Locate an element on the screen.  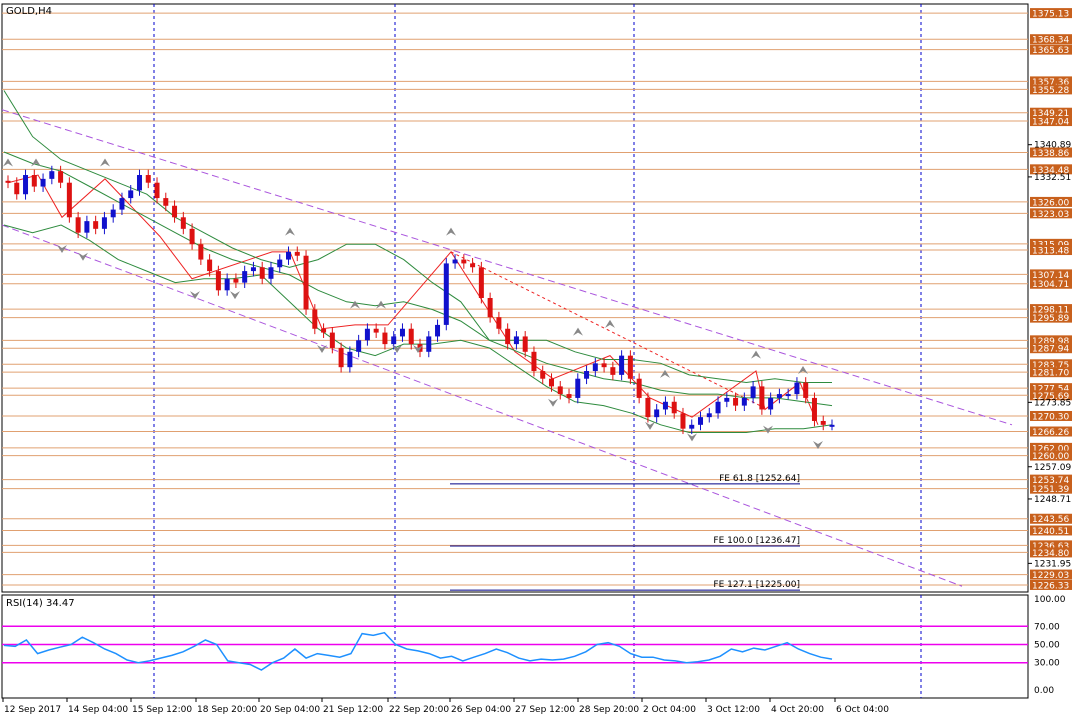
level-label: 1262.00 is located at coordinates (1050, 449).